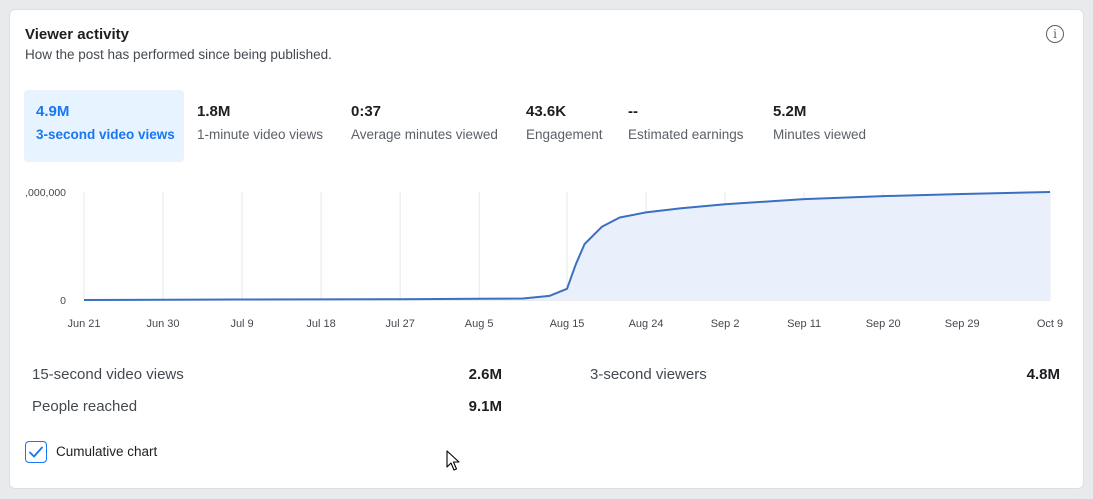  I want to click on x-tick-label: Jun 21, so click(83, 324).